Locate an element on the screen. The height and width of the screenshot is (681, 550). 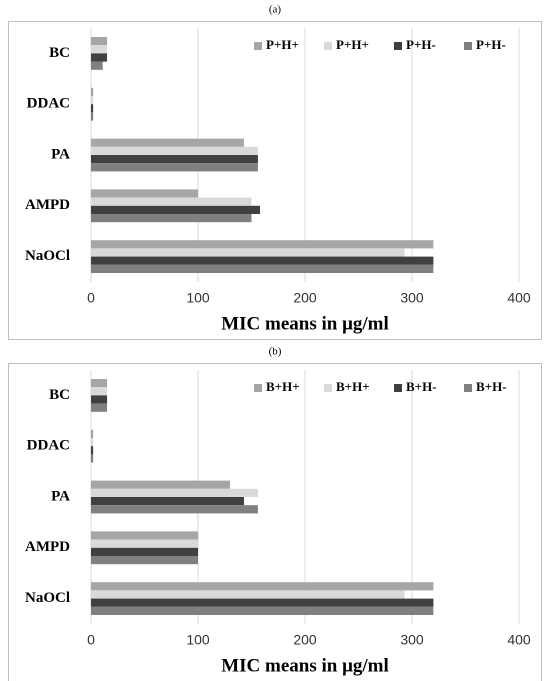
panel-label: (a) is located at coordinates (275, 10).